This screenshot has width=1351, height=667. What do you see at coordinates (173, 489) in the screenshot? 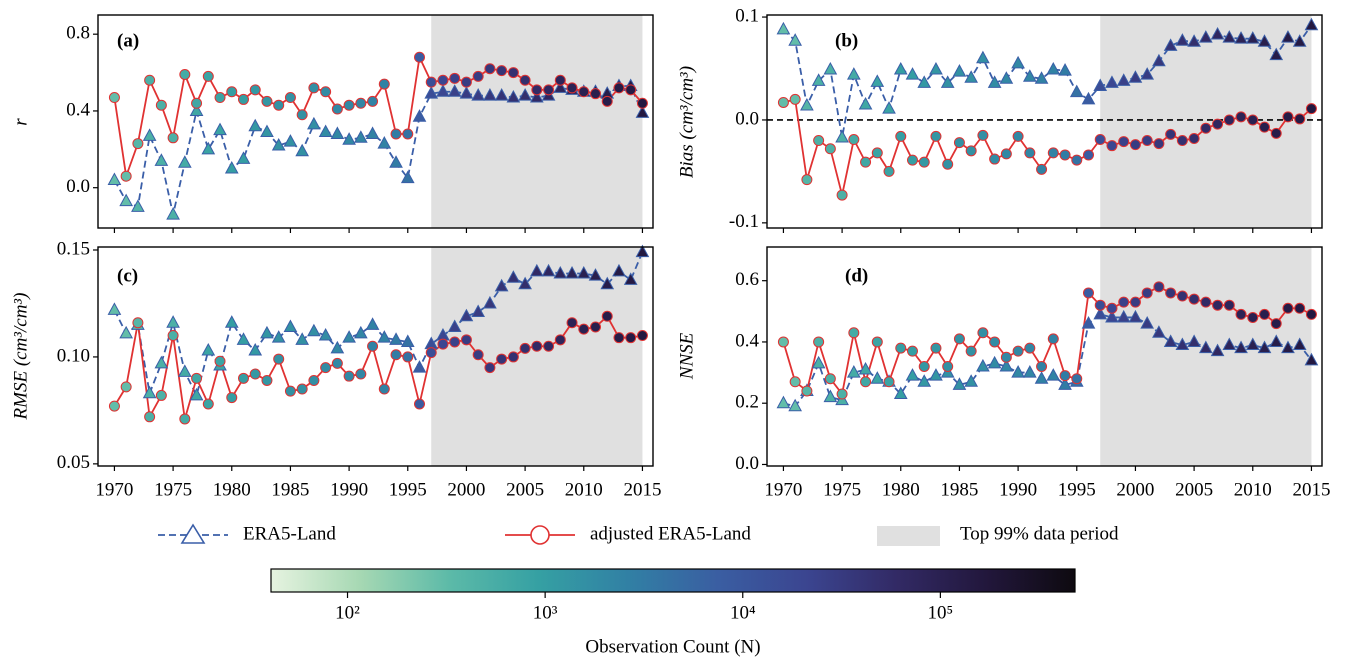
I see `x-tick-label: 1975` at bounding box center [173, 489].